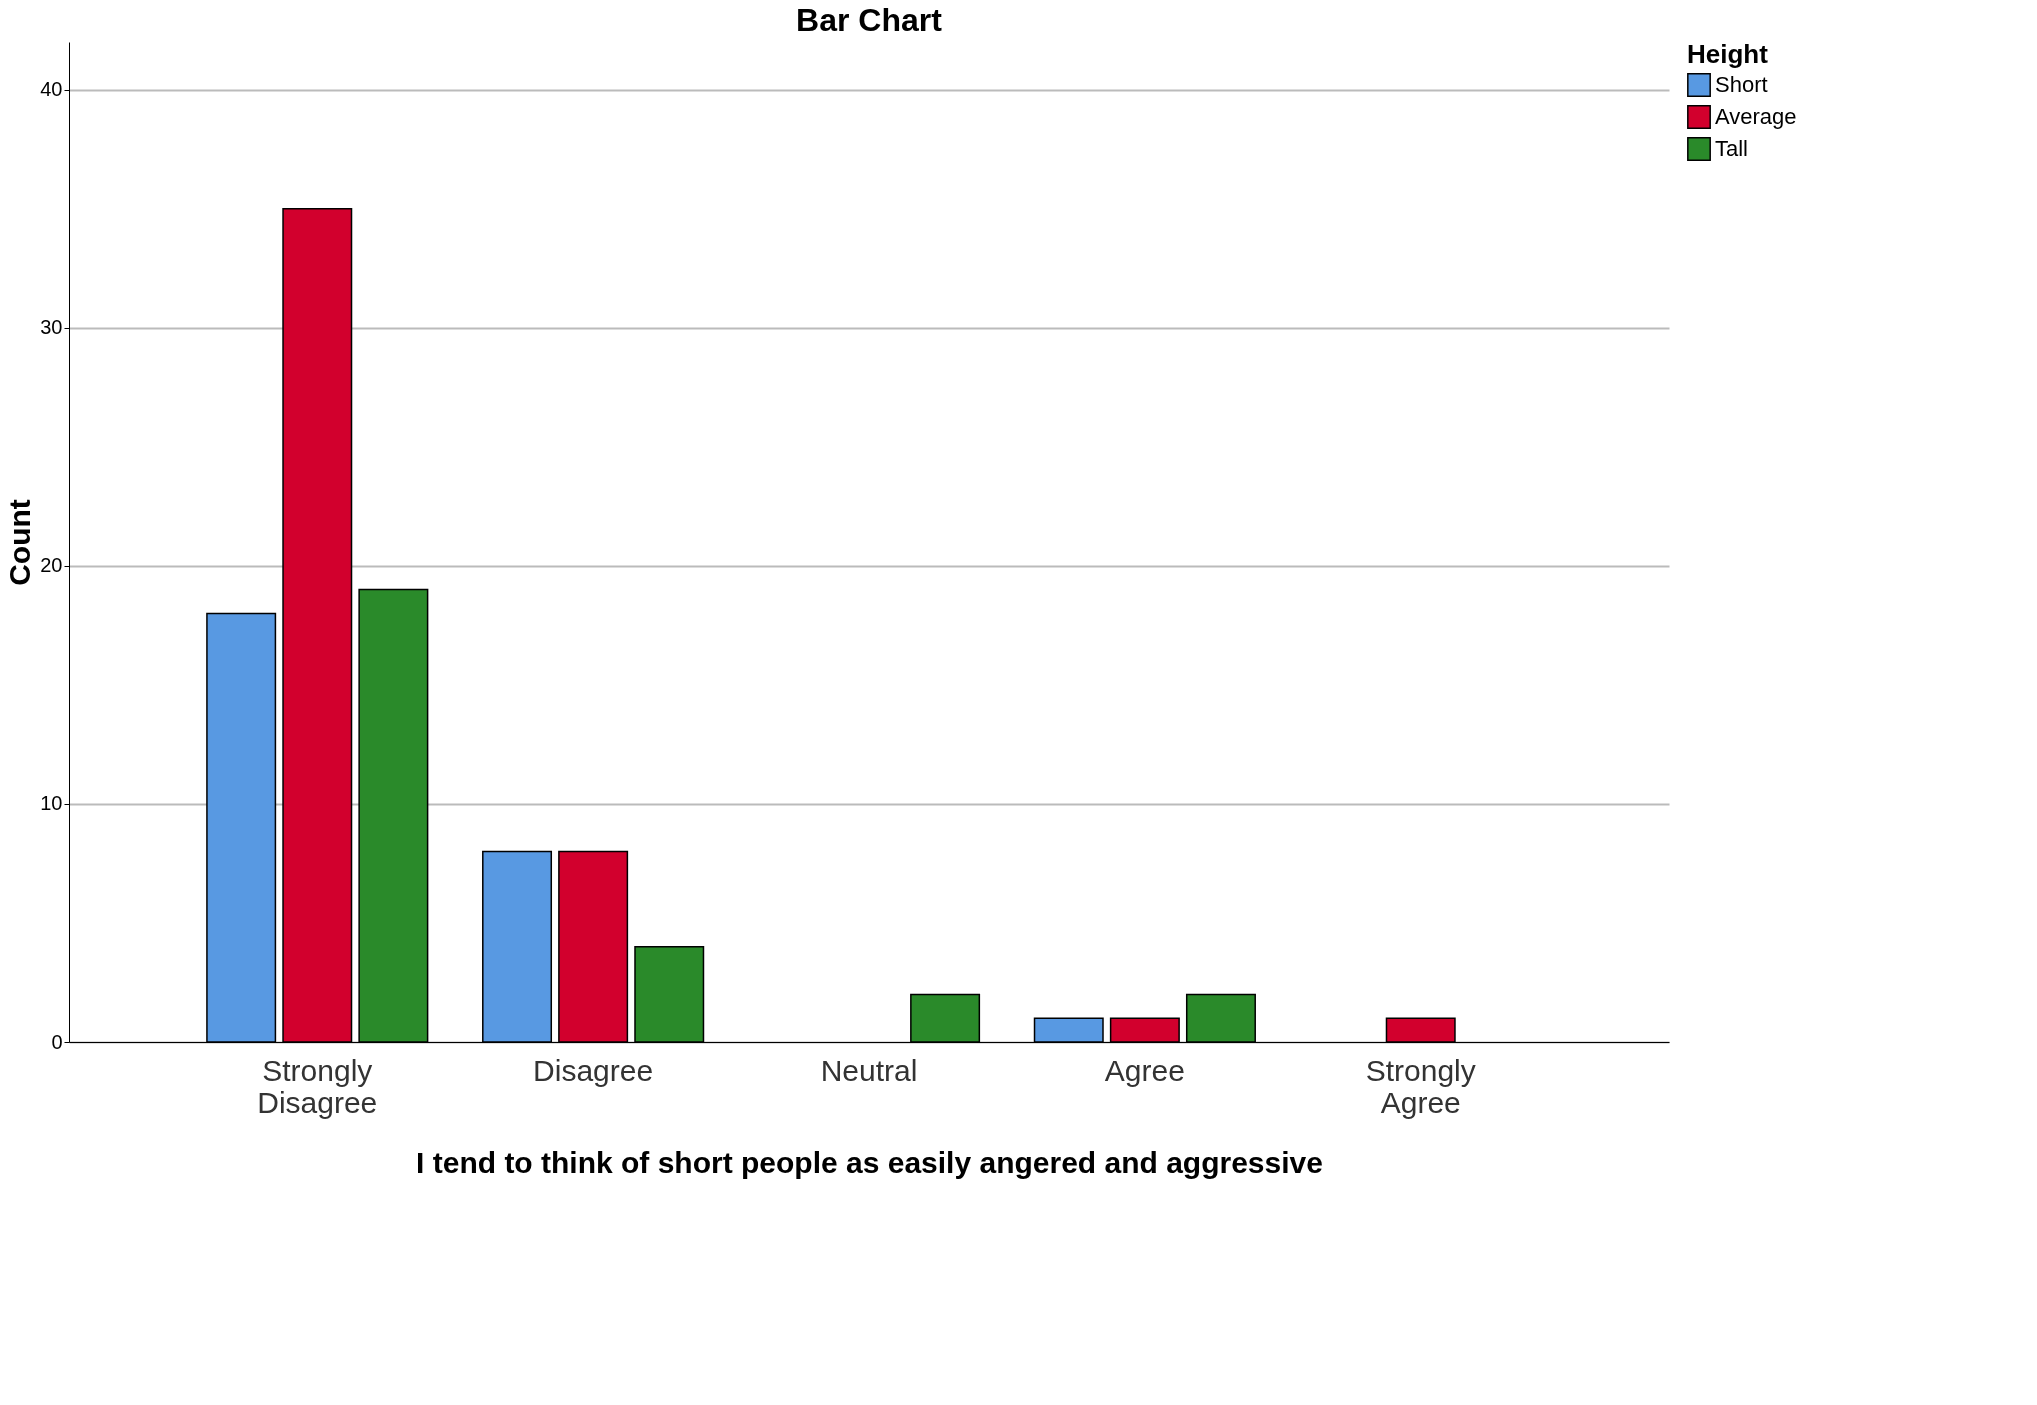  Describe the element at coordinates (51, 327) in the screenshot. I see `y-tick-label: 30` at that location.